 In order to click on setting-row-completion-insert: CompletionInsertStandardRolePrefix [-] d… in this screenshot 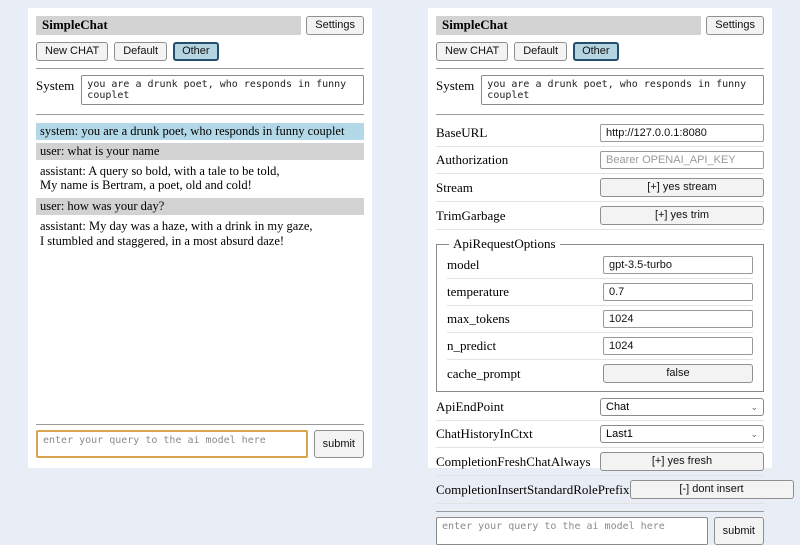, I will do `click(615, 490)`.